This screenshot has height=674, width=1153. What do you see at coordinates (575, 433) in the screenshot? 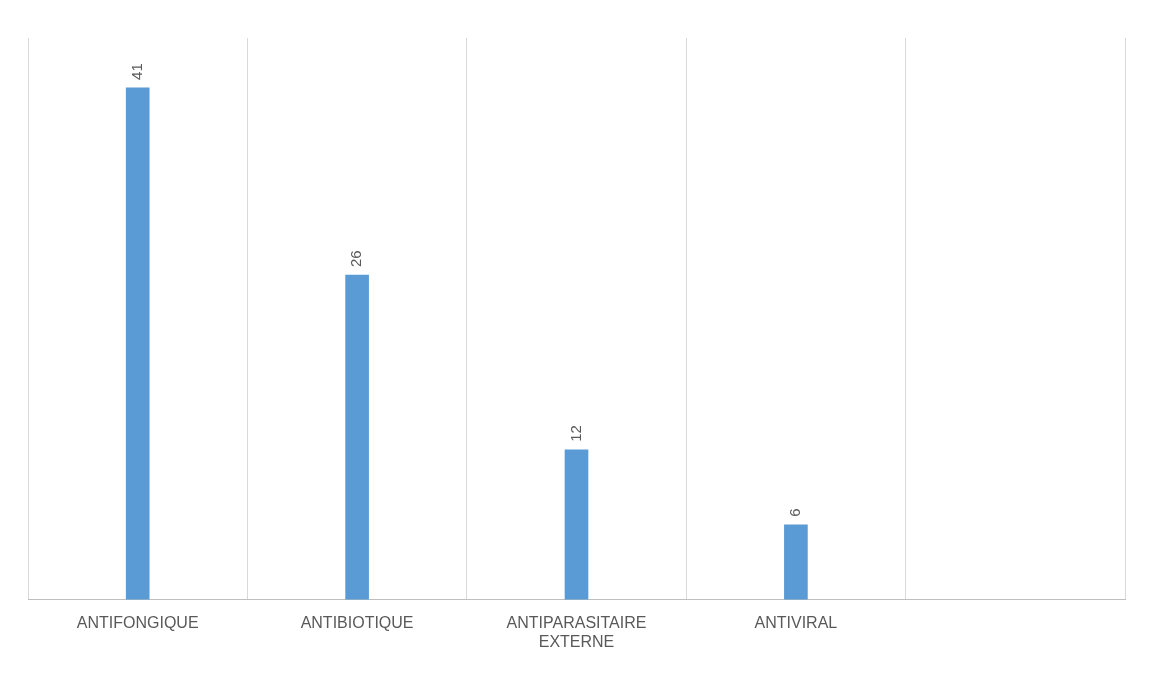
I see `data-label: 12` at bounding box center [575, 433].